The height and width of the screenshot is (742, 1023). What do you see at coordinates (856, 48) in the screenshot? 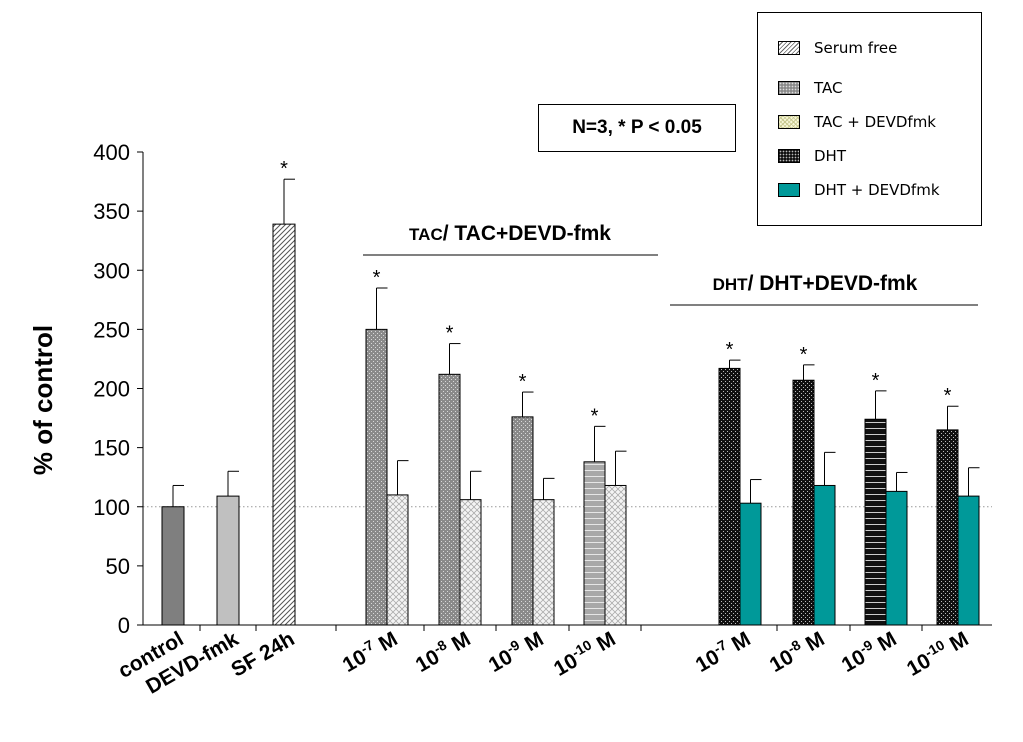
I see `legend-label-serum-free: Serum free` at bounding box center [856, 48].